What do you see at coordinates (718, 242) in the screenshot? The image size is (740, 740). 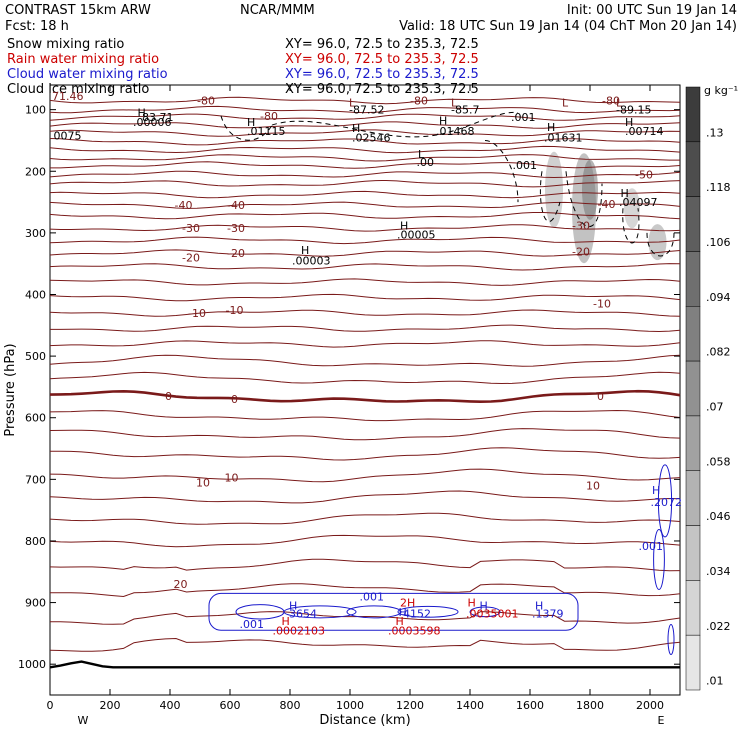 I see `colorbar-label-2: .106` at bounding box center [718, 242].